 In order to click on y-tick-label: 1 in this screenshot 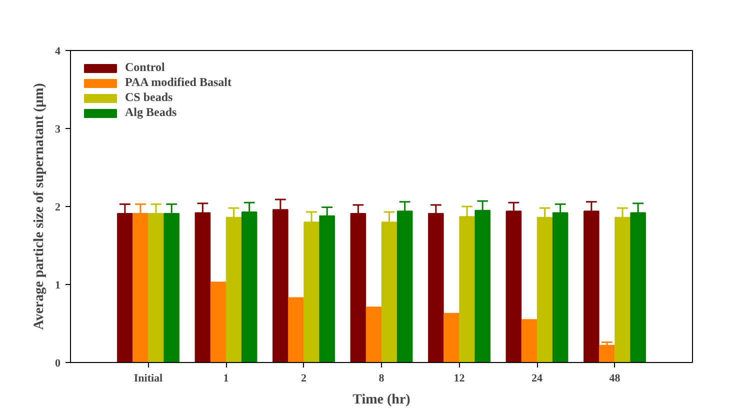, I will do `click(57, 286)`.